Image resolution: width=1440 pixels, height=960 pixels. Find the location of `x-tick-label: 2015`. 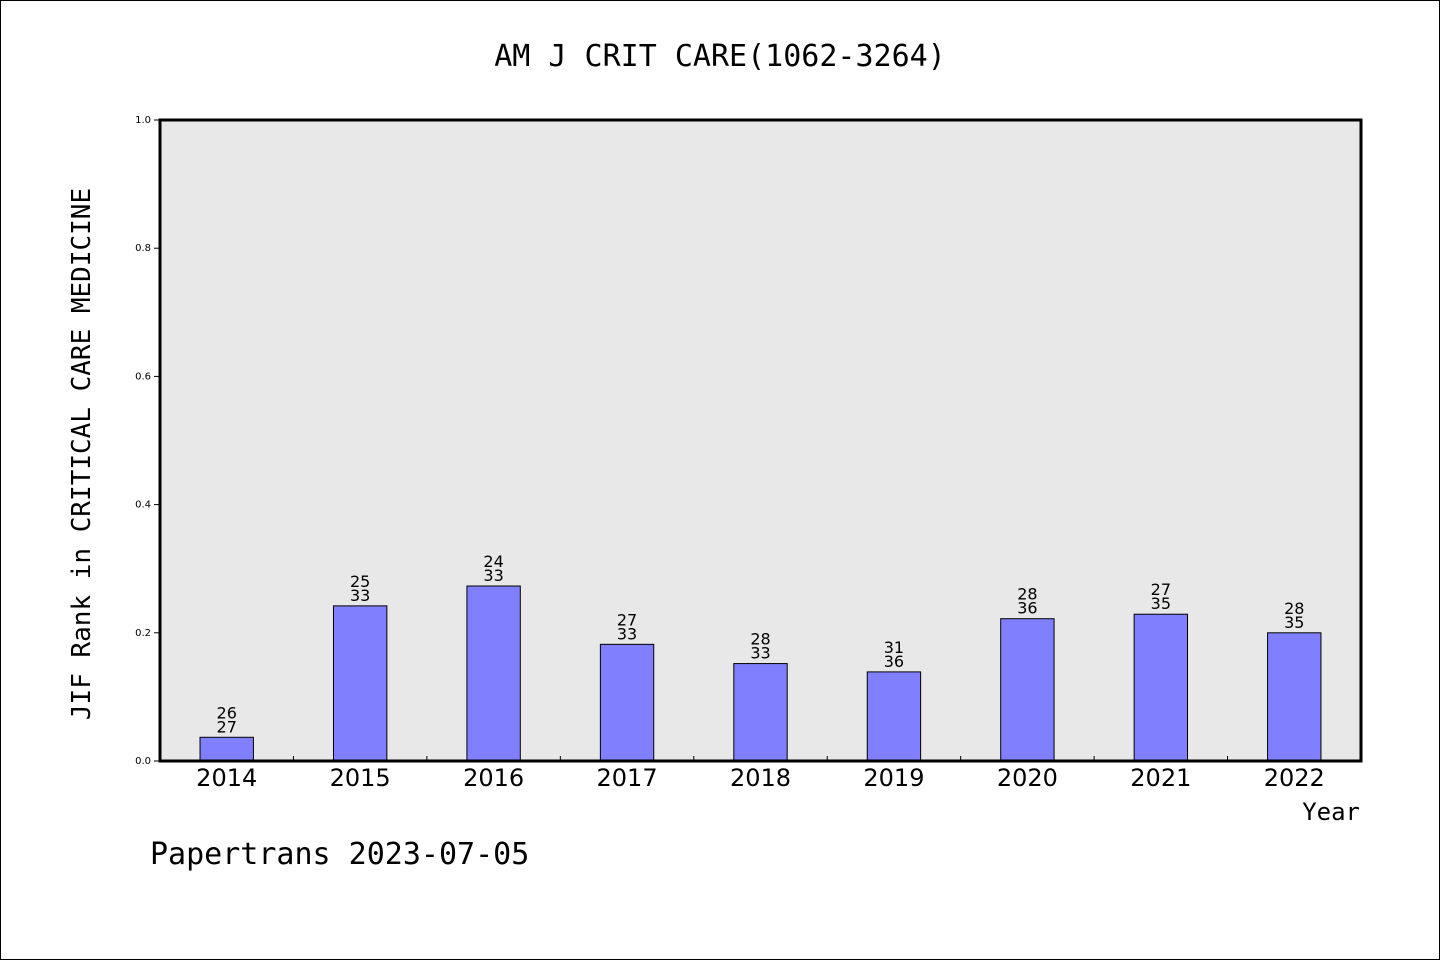

x-tick-label: 2015 is located at coordinates (360, 778).